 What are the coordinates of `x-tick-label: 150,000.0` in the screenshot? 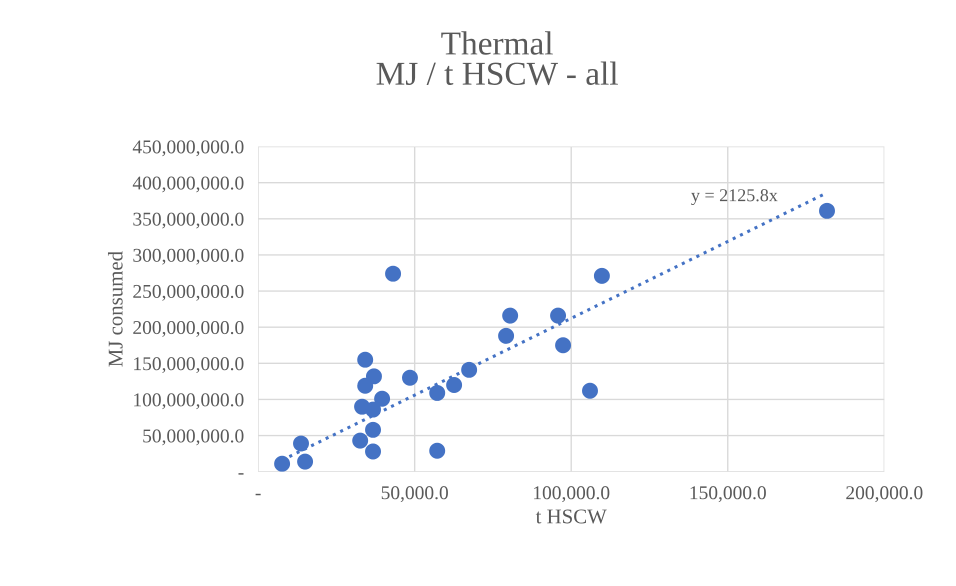 It's located at (728, 494).